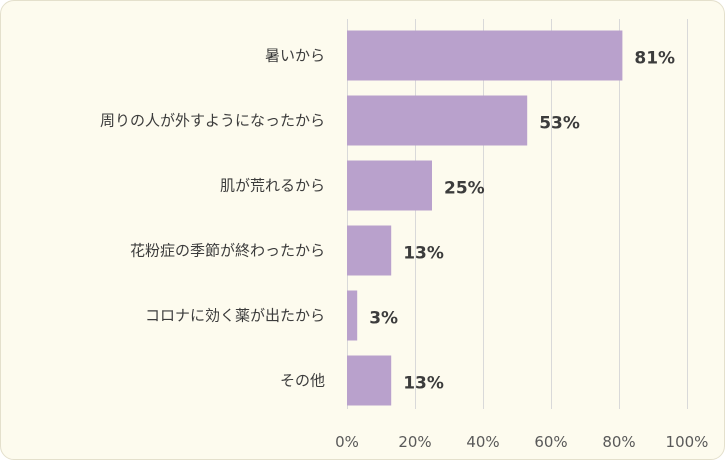  What do you see at coordinates (482, 442) in the screenshot?
I see `x-tick-label: 40%` at bounding box center [482, 442].